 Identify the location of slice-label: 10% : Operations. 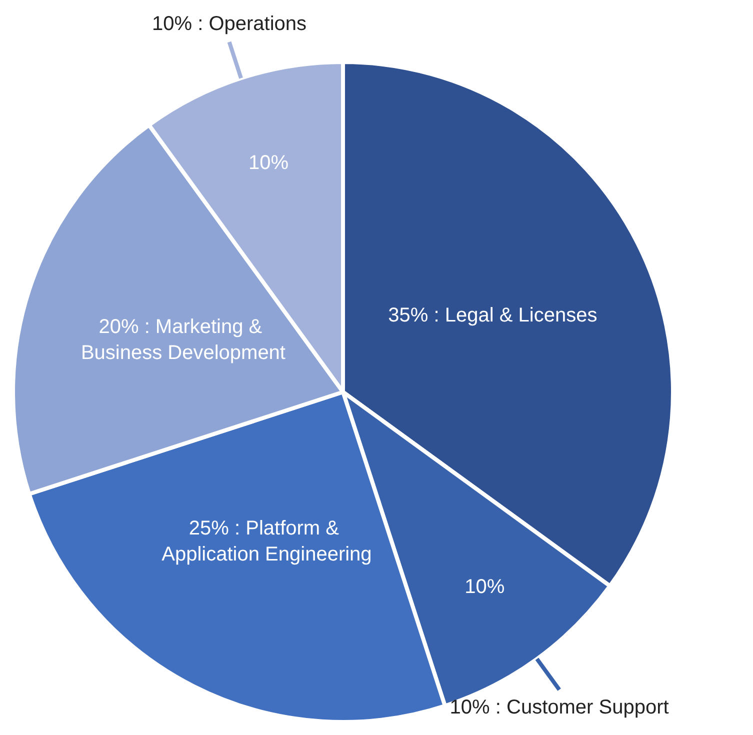
(229, 24).